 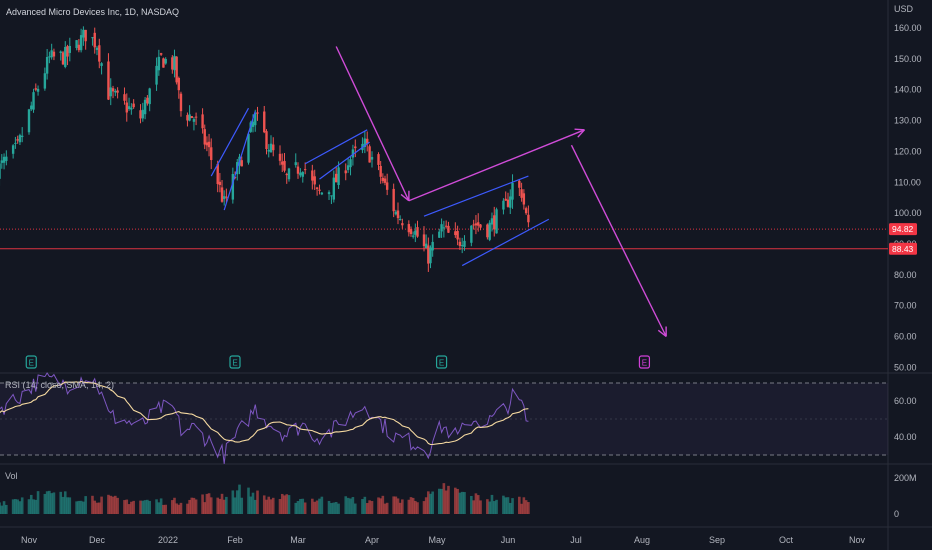 I want to click on rsi-band-fill, so click(x=444, y=419).